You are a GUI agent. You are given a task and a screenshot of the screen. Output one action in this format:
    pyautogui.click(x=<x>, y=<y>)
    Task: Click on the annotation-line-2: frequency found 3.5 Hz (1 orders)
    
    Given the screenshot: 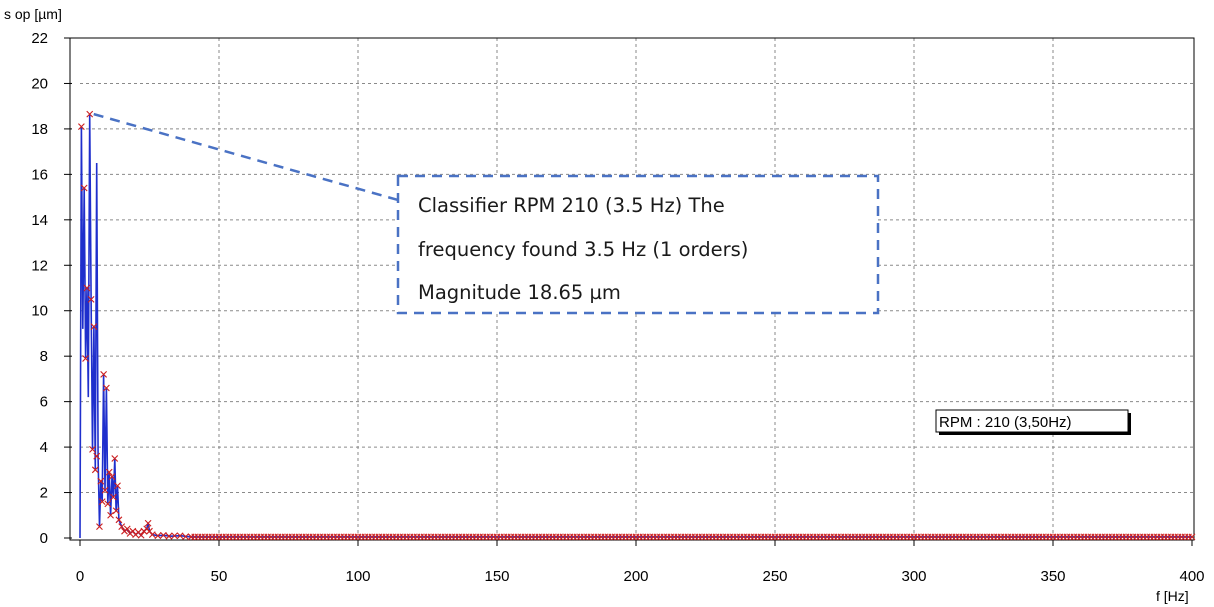 What is the action you would take?
    pyautogui.click(x=583, y=249)
    